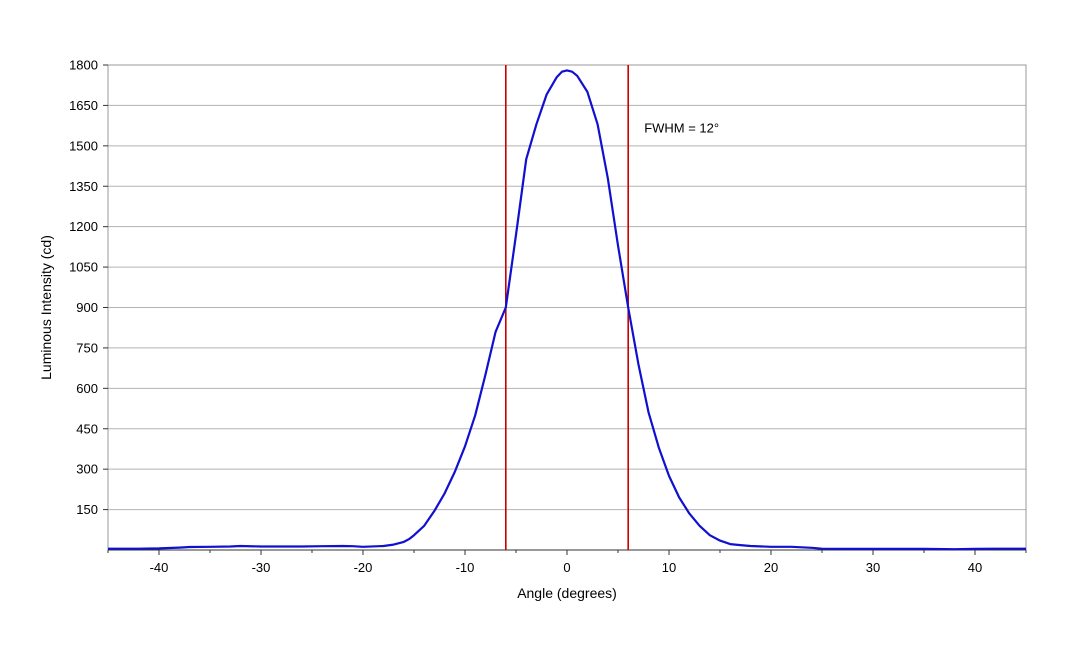  What do you see at coordinates (681, 127) in the screenshot?
I see `fwhm-annotation: FWHM = 12°` at bounding box center [681, 127].